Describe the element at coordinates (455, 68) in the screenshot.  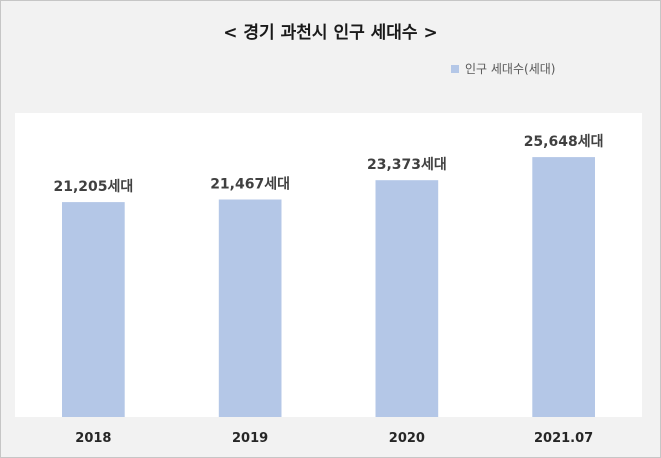
I see `legend-swatch` at that location.